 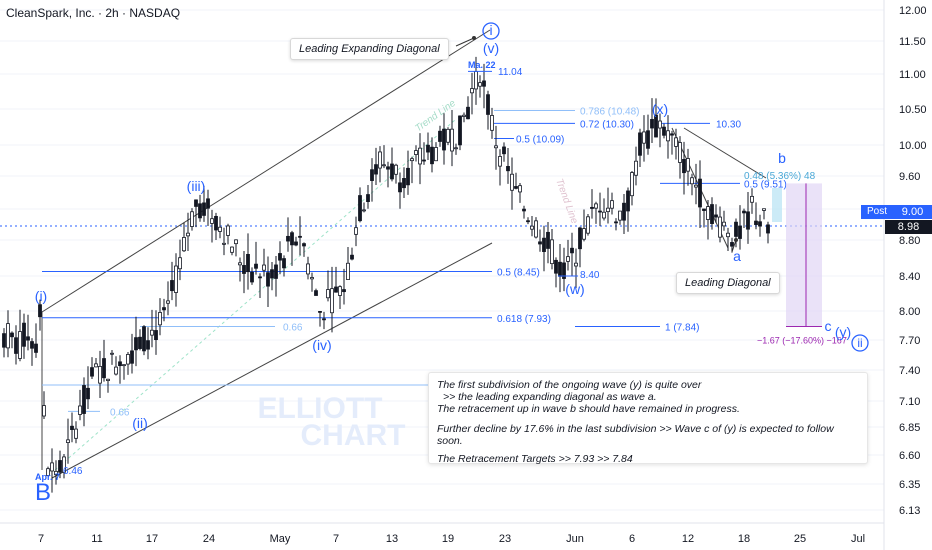 I want to click on x-tick-label: 18, so click(x=744, y=539).